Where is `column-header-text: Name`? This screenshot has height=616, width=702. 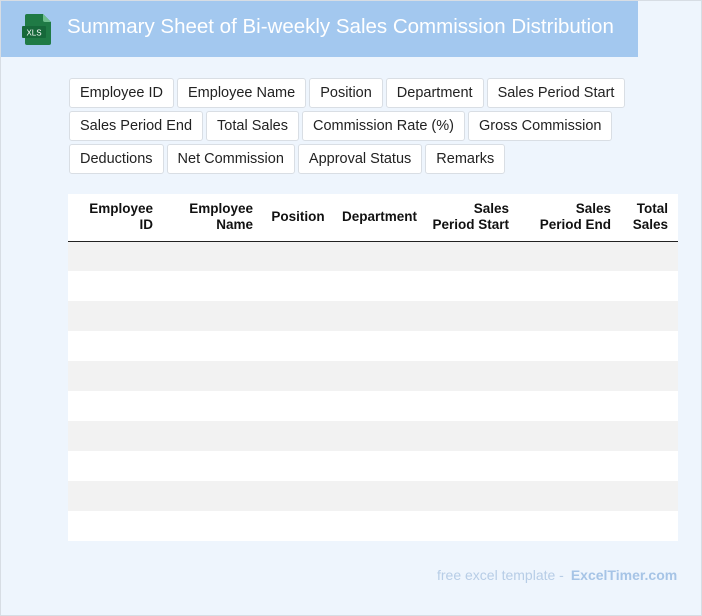
column-header-text: Name is located at coordinates (234, 225).